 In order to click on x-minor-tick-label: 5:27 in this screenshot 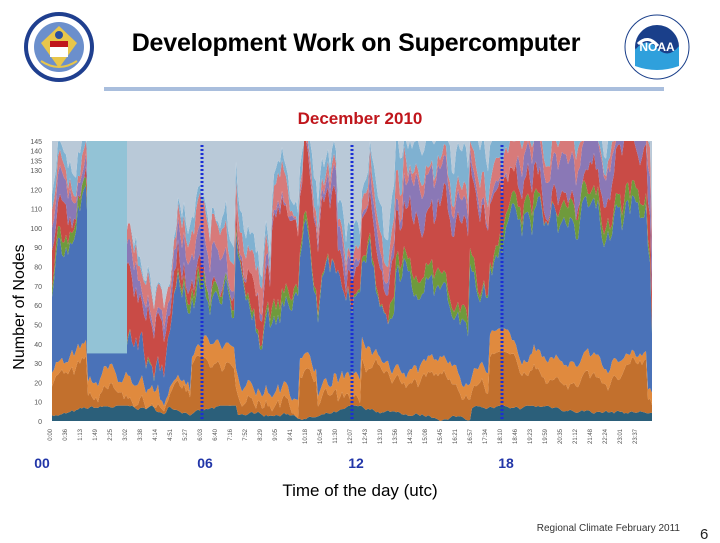, I will do `click(186, 434)`.